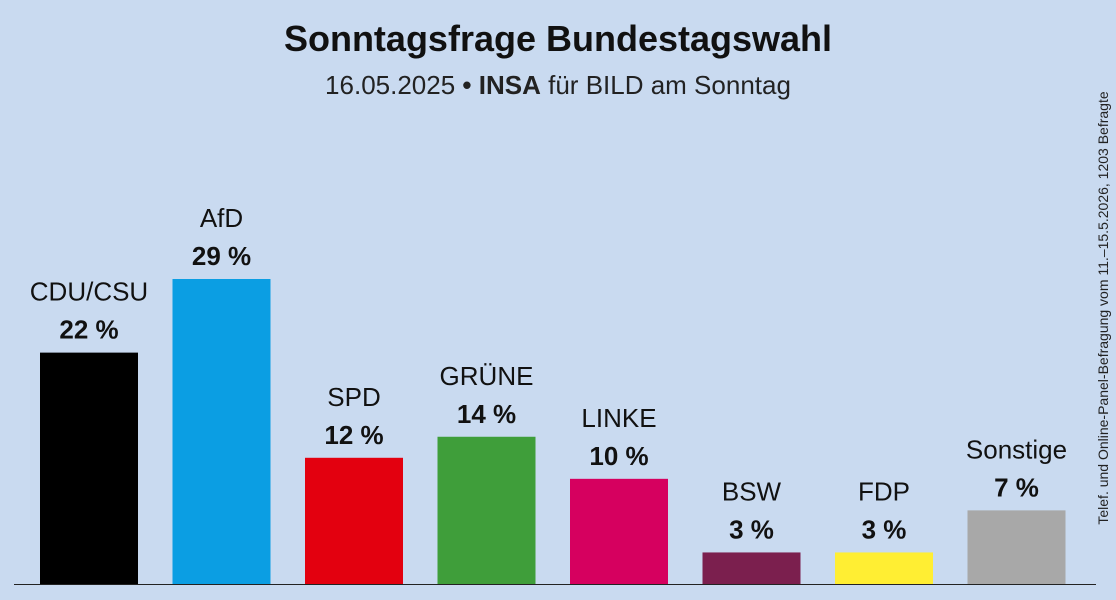  What do you see at coordinates (752, 491) in the screenshot?
I see `category-label-bsw: BSW` at bounding box center [752, 491].